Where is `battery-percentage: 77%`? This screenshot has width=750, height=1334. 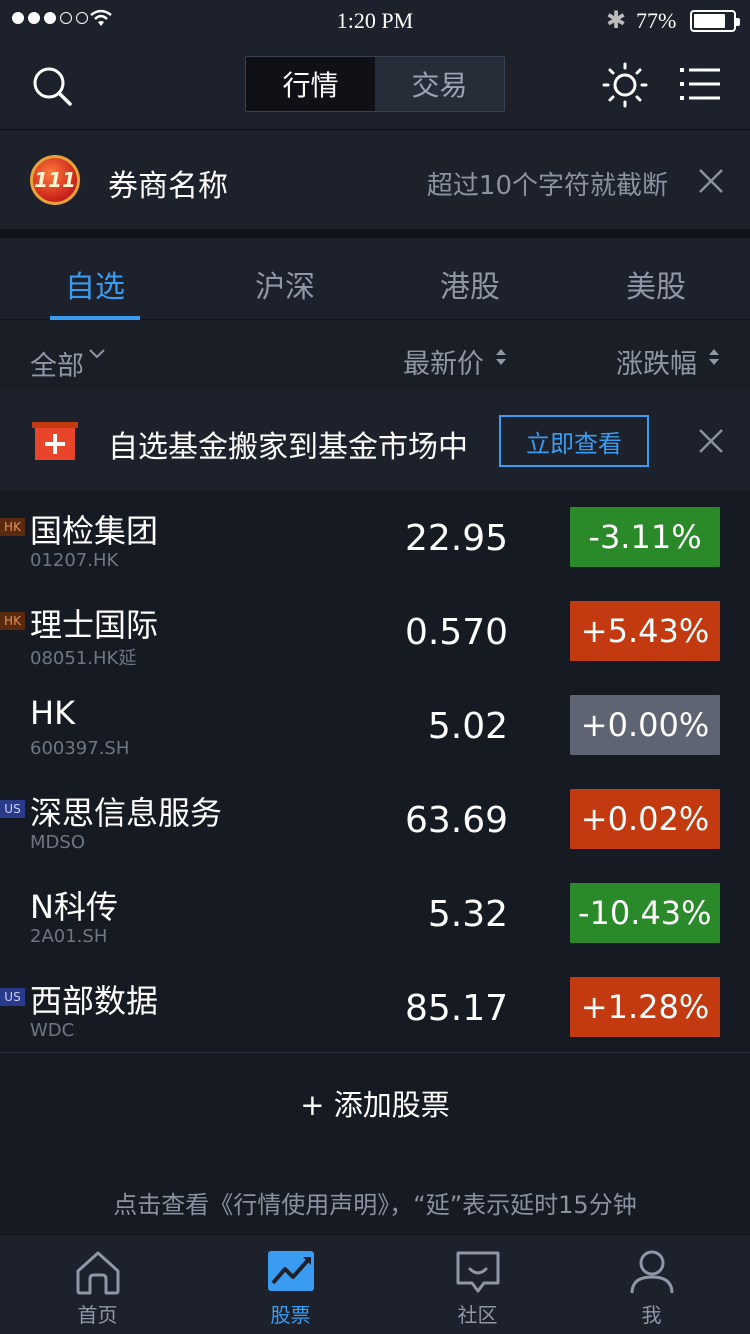
battery-percentage: 77% is located at coordinates (656, 20).